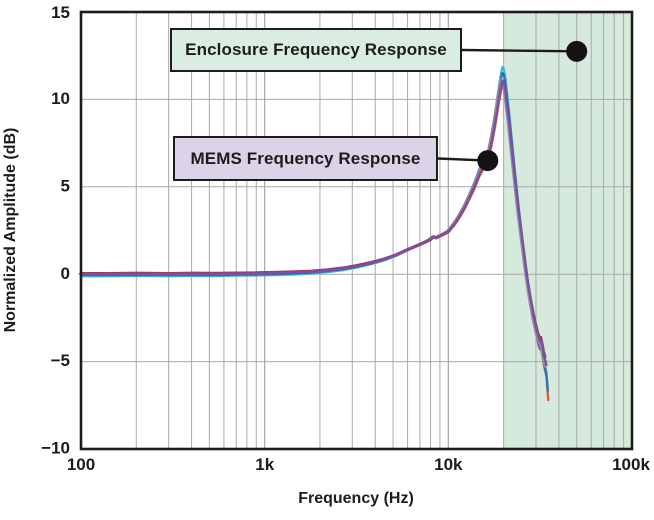  Describe the element at coordinates (631, 464) in the screenshot. I see `x-tick-label-100k: 100k` at that location.